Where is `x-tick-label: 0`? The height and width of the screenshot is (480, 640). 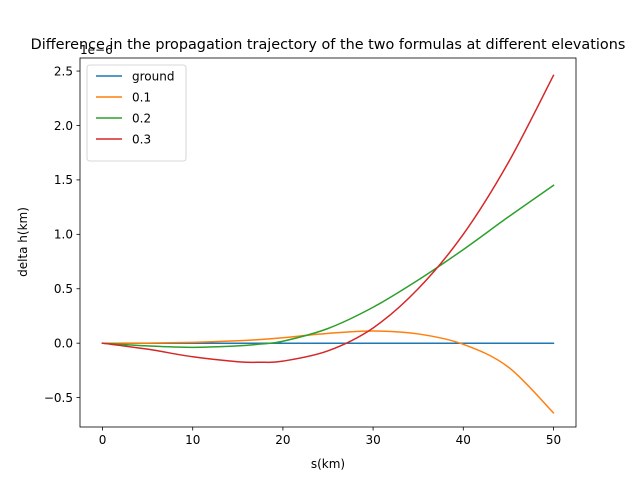
x-tick-label: 0 is located at coordinates (103, 440).